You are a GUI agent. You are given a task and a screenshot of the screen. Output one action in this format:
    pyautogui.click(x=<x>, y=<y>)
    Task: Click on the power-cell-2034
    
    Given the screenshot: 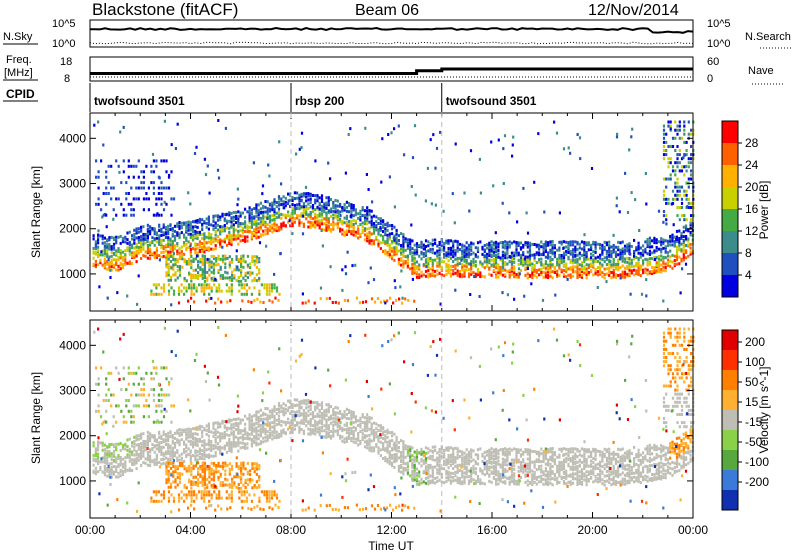 What is the action you would take?
    pyautogui.click(x=593, y=265)
    